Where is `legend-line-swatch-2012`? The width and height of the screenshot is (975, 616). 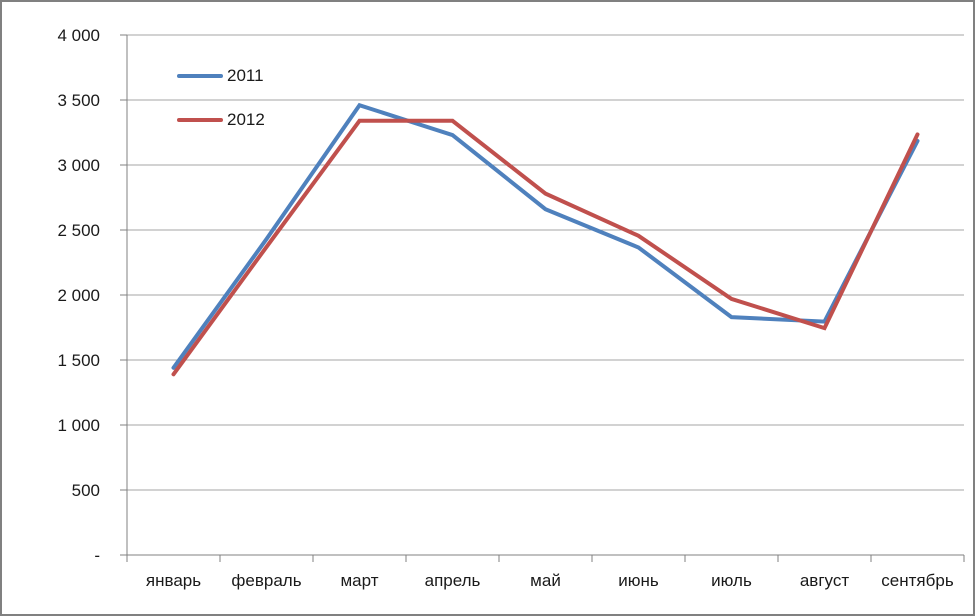 legend-line-swatch-2012 is located at coordinates (200, 120).